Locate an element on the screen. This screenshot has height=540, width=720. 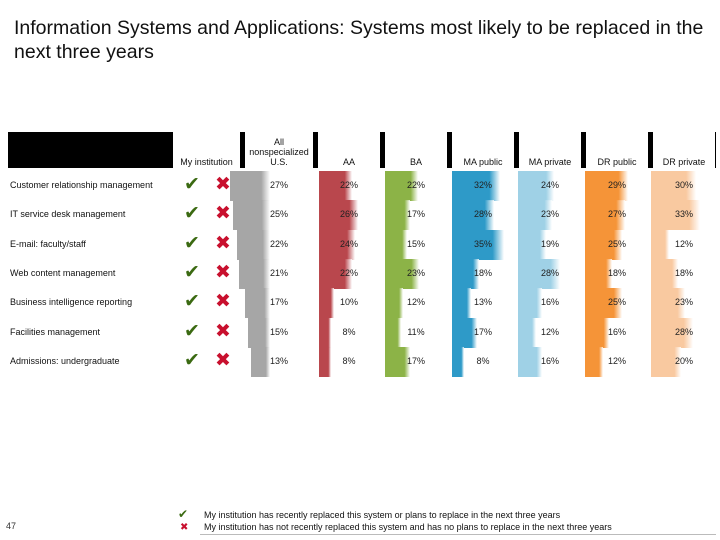
row-label: Business intelligence reporting is located at coordinates (71, 302).